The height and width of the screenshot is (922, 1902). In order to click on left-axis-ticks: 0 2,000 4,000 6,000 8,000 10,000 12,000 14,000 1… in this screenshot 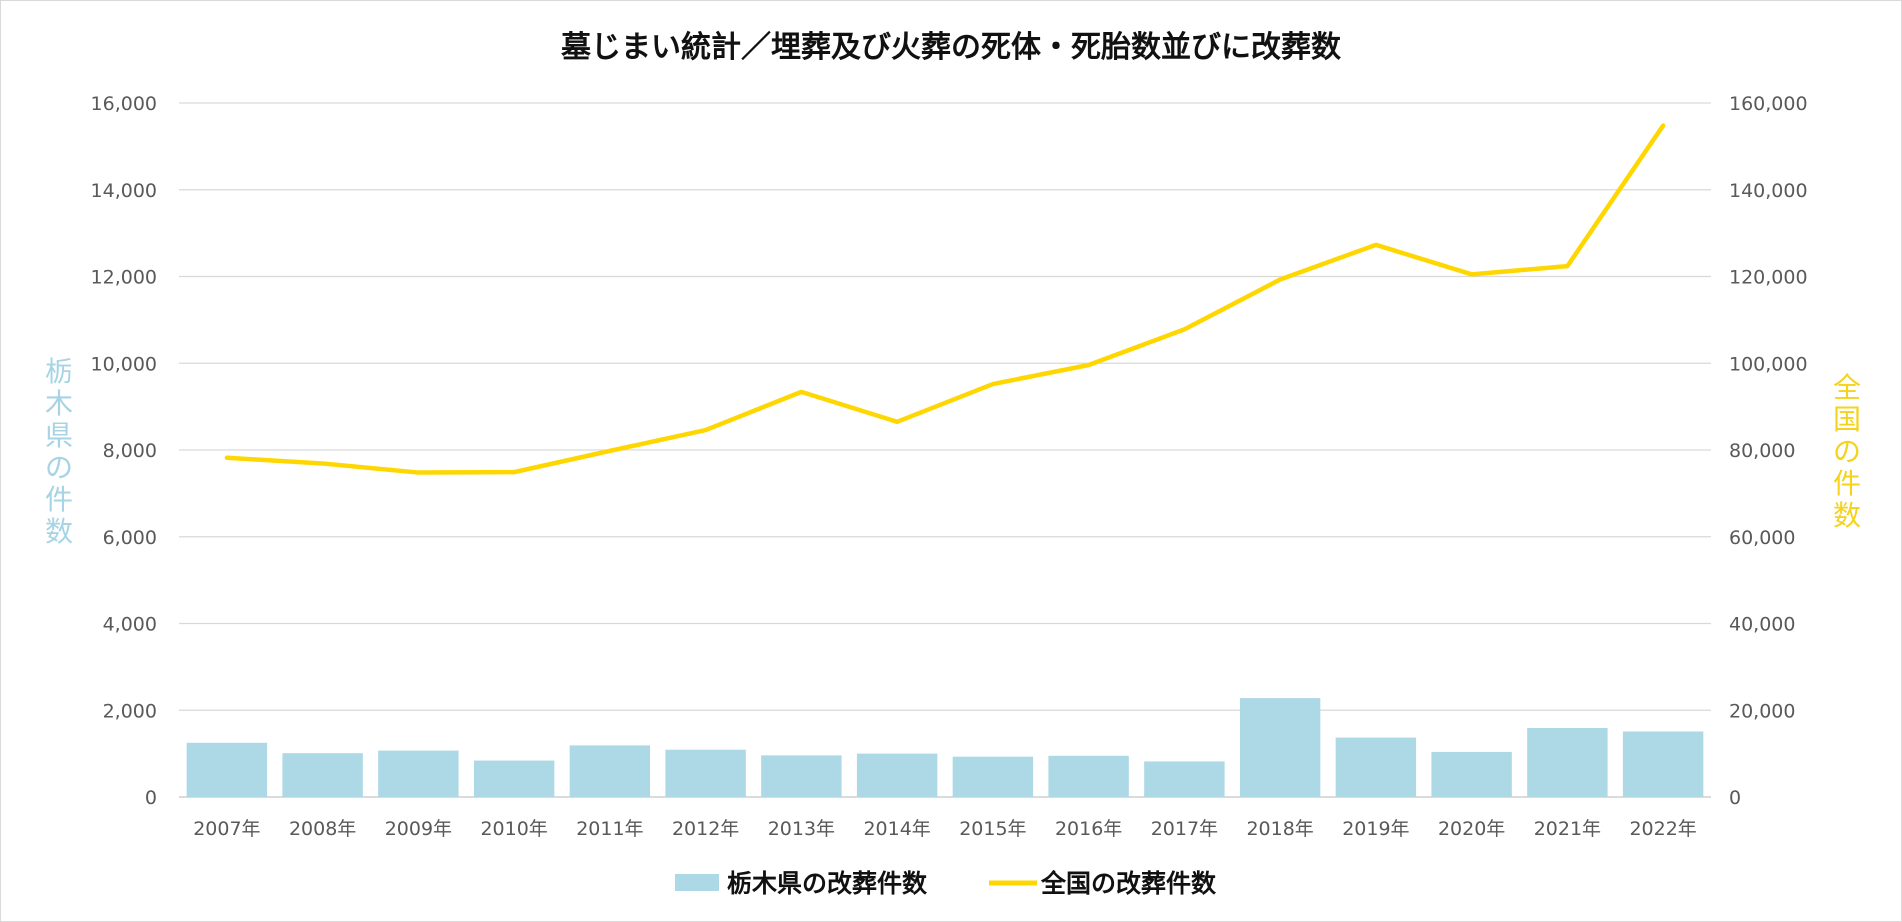, I will do `click(124, 451)`.